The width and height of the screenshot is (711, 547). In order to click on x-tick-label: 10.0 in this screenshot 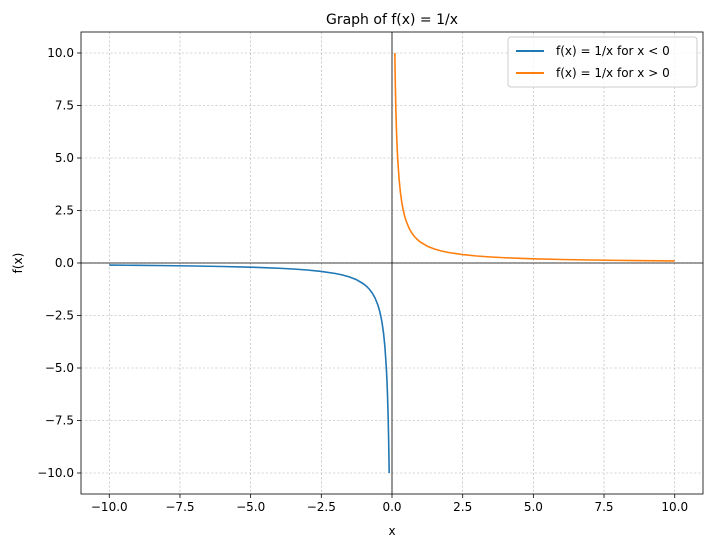, I will do `click(674, 507)`.